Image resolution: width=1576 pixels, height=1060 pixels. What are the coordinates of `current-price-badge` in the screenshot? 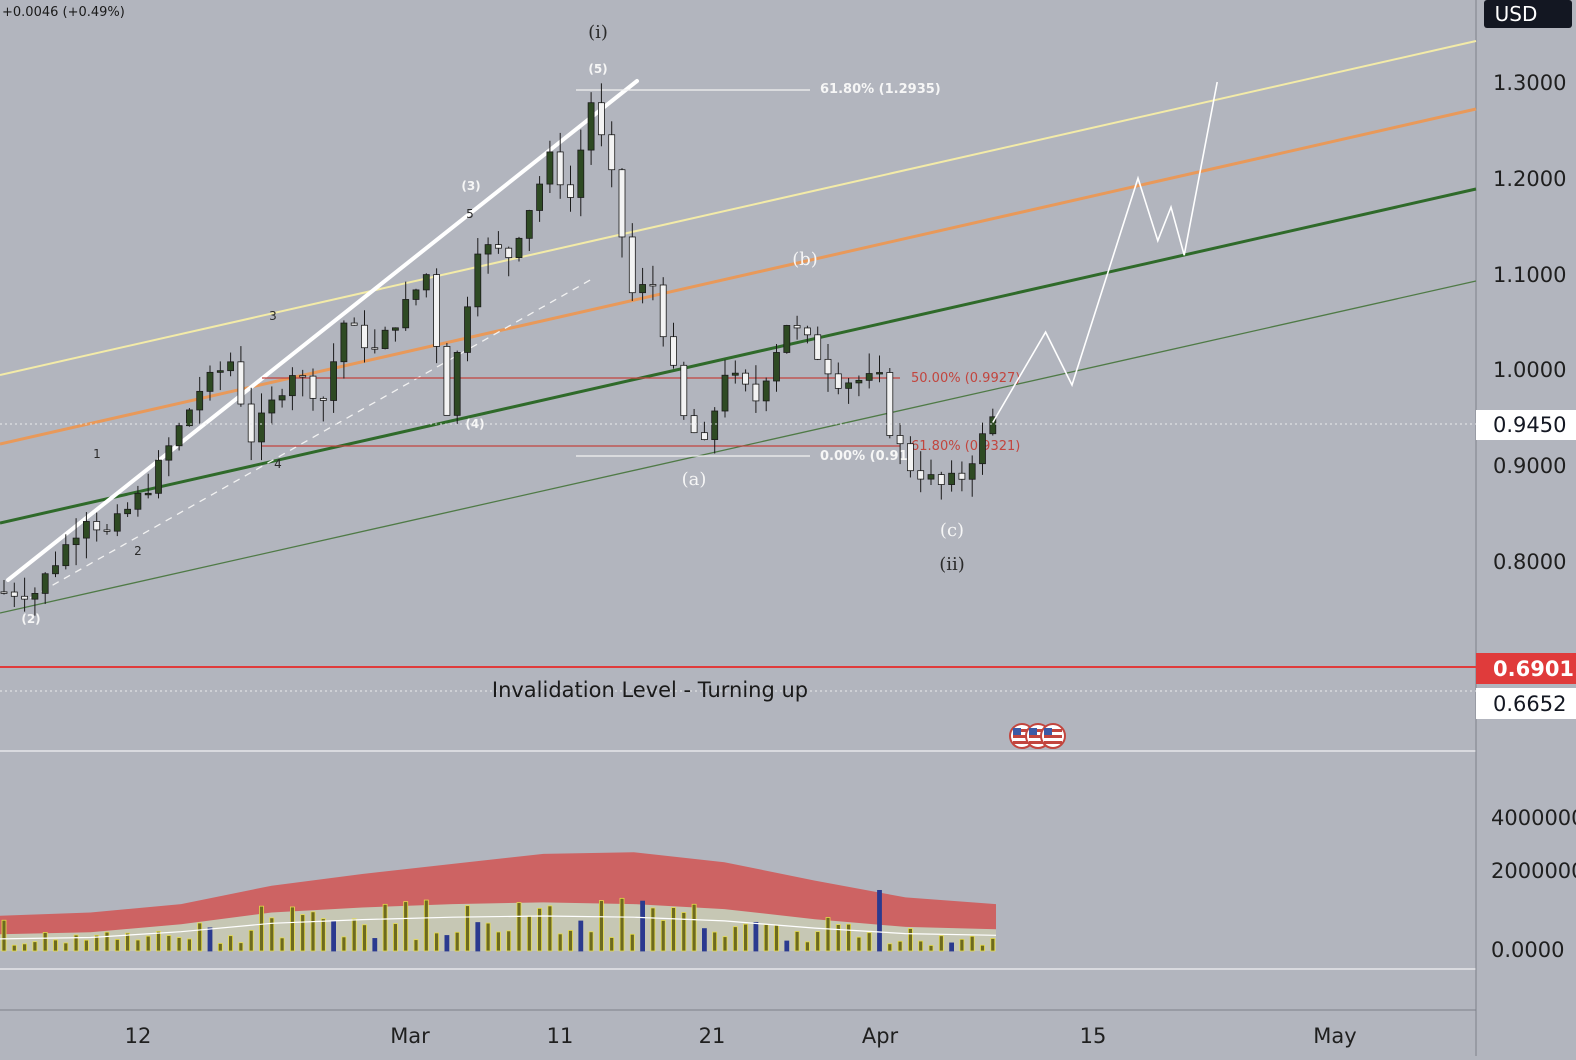 It's located at (1526, 425).